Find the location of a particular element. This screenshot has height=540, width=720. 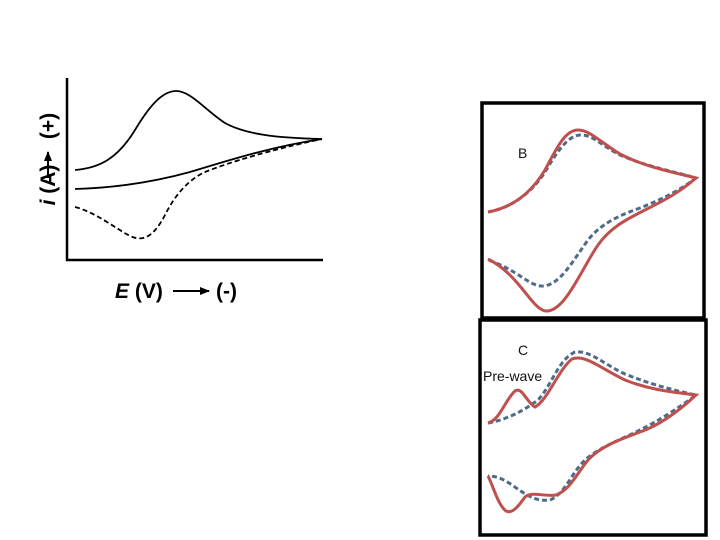

panel-b-frame is located at coordinates (593, 210).